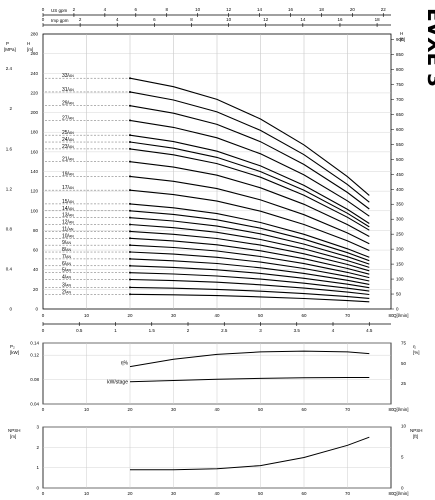  Describe the element at coordinates (68, 160) in the screenshot. I see `curve-label: 21/AN` at that location.